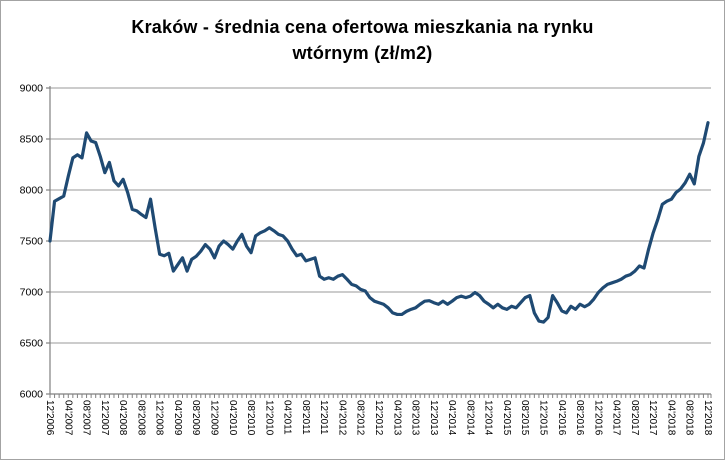 The image size is (725, 460). Describe the element at coordinates (689, 418) in the screenshot. I see `x-tick-label: 08'2018` at that location.